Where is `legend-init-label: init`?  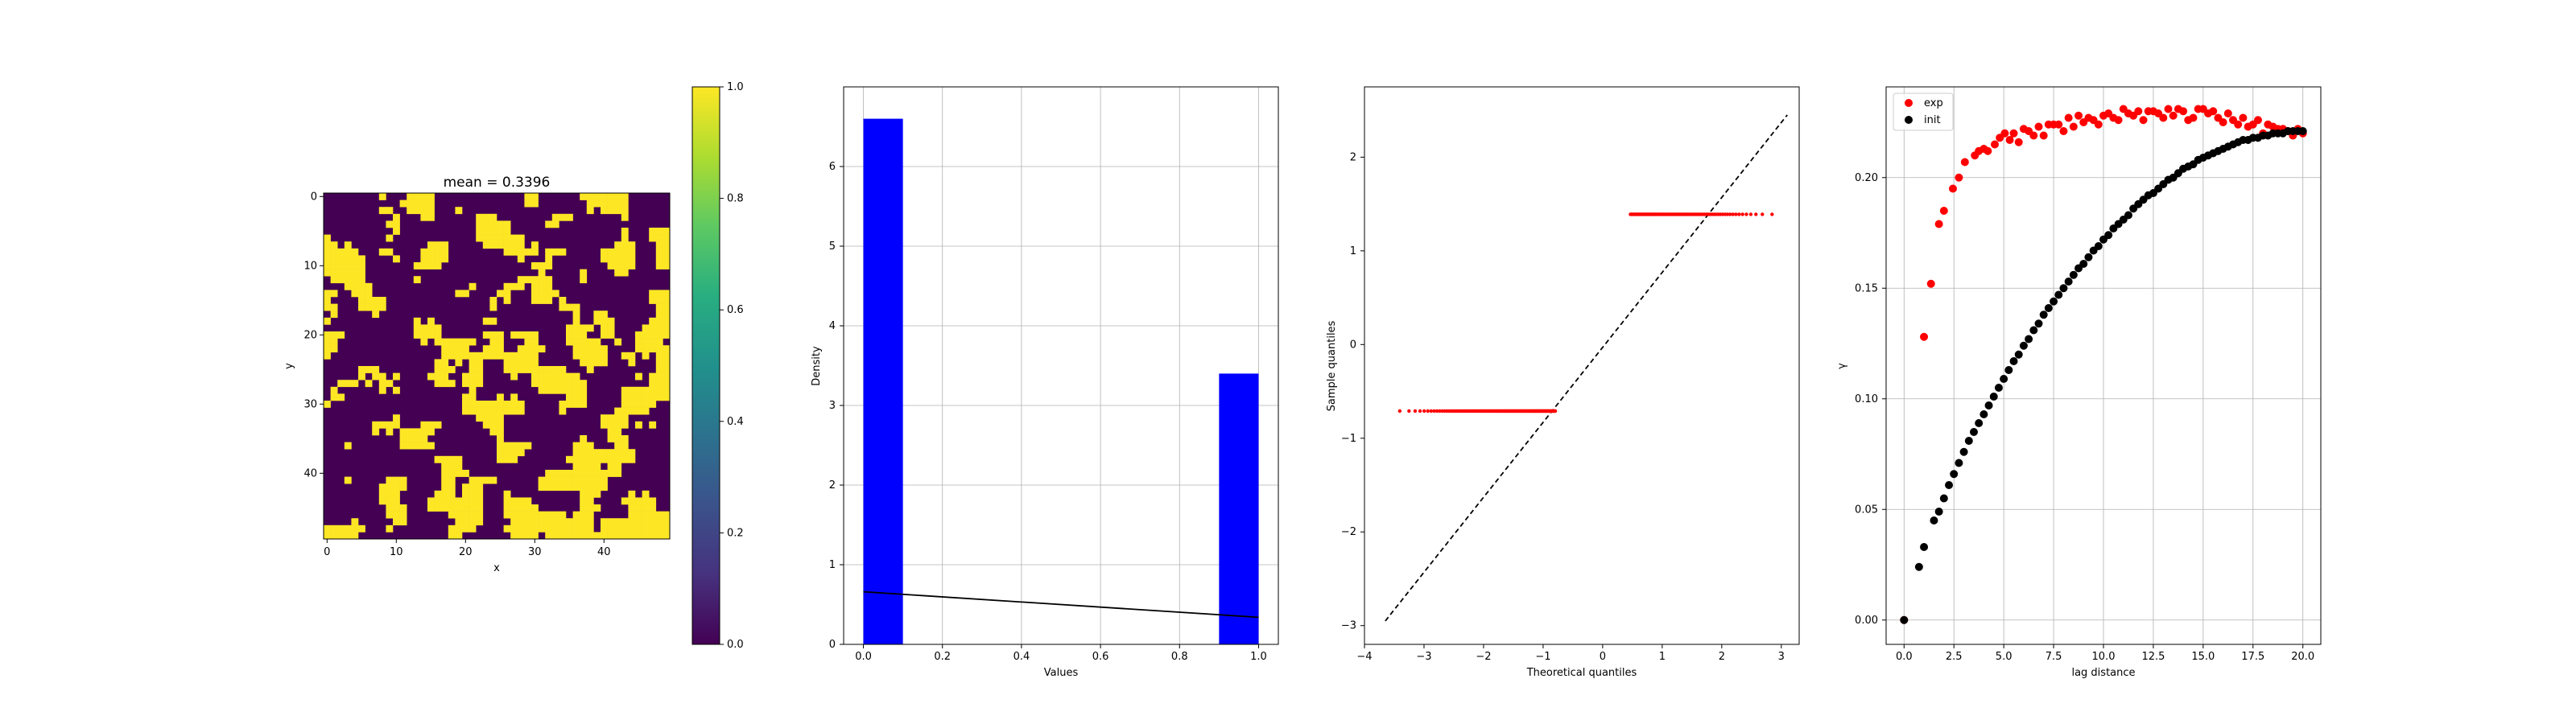 legend-init-label: init is located at coordinates (1933, 120).